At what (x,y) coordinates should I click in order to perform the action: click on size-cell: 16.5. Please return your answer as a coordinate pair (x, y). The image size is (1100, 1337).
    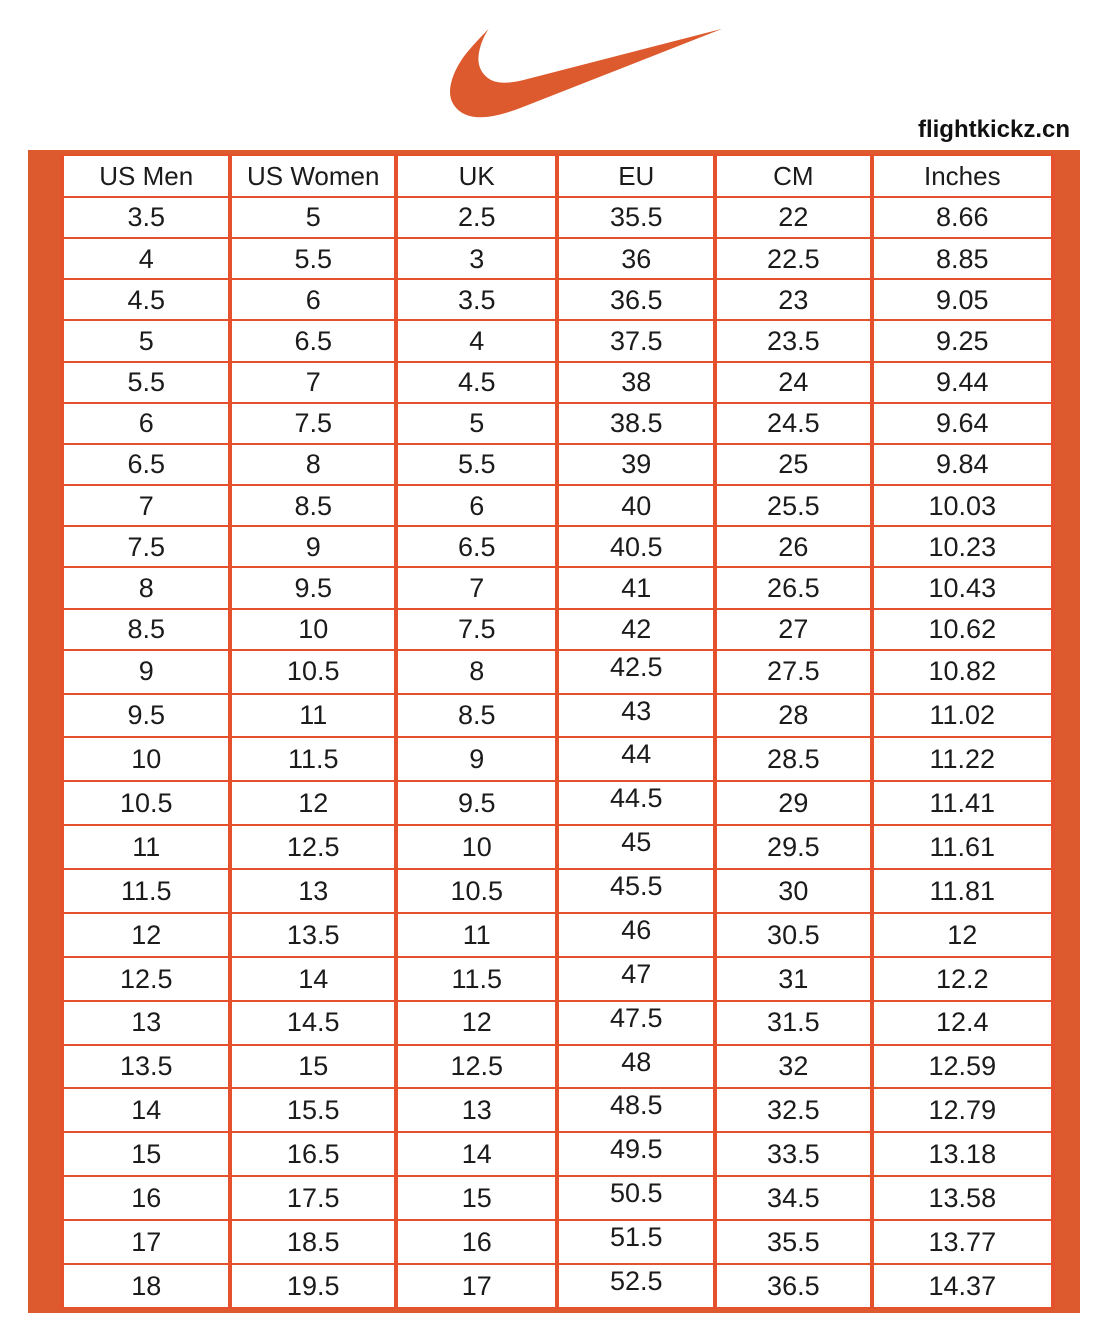
    Looking at the image, I should click on (313, 1154).